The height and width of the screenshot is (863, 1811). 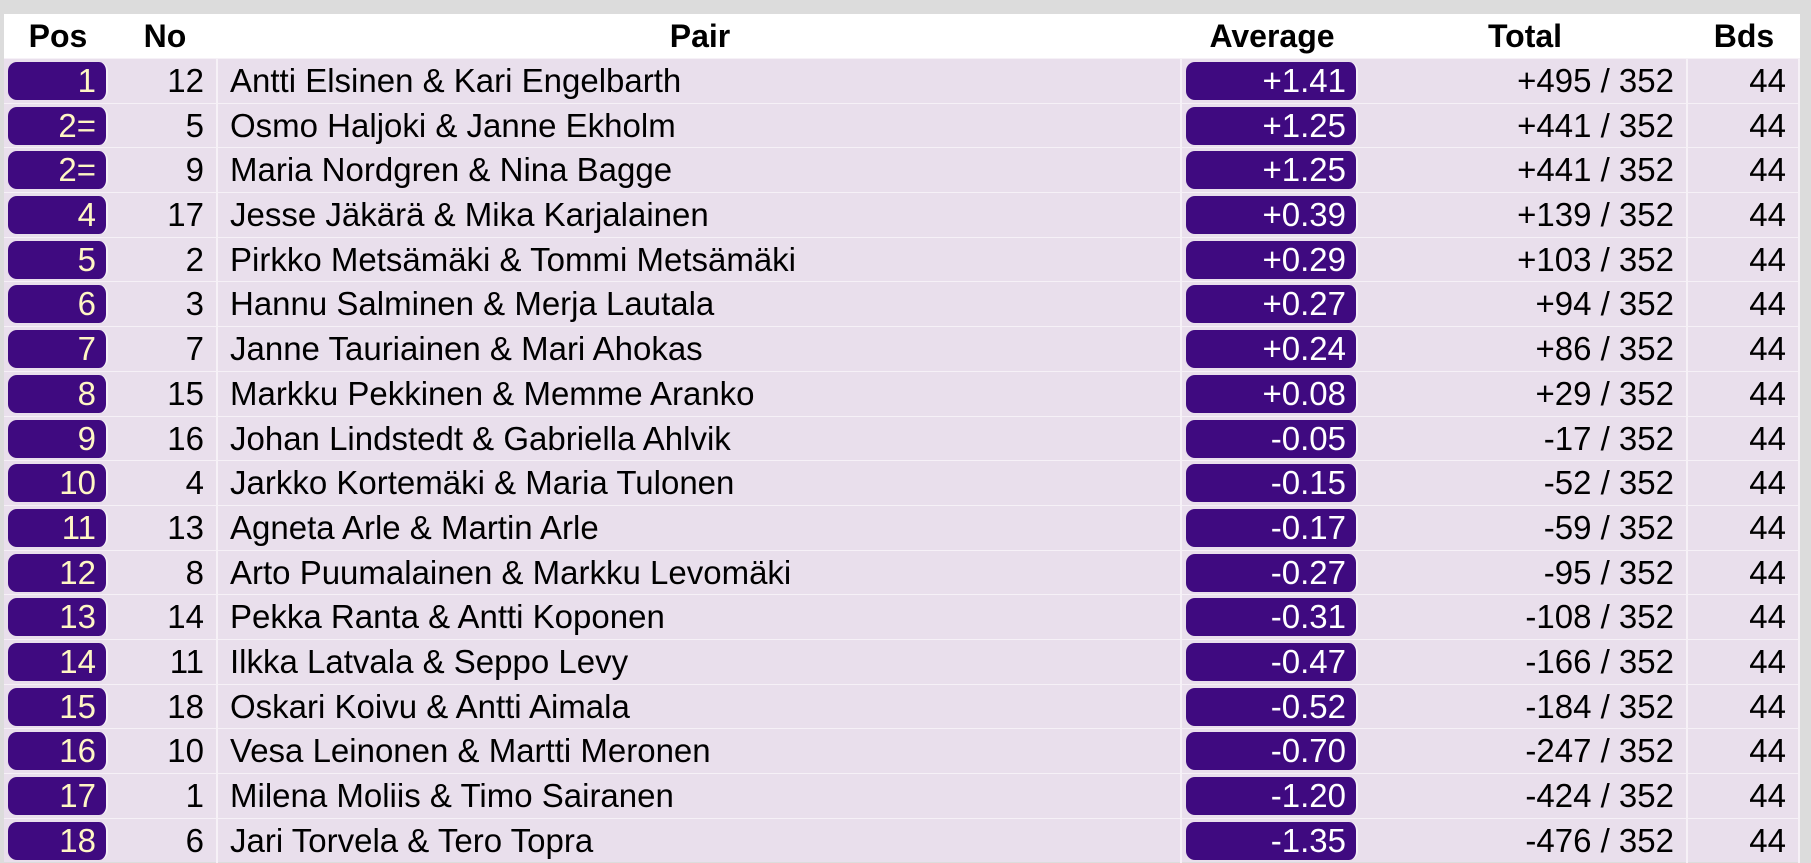 I want to click on total-cell: -108 / 352, so click(x=1525, y=617).